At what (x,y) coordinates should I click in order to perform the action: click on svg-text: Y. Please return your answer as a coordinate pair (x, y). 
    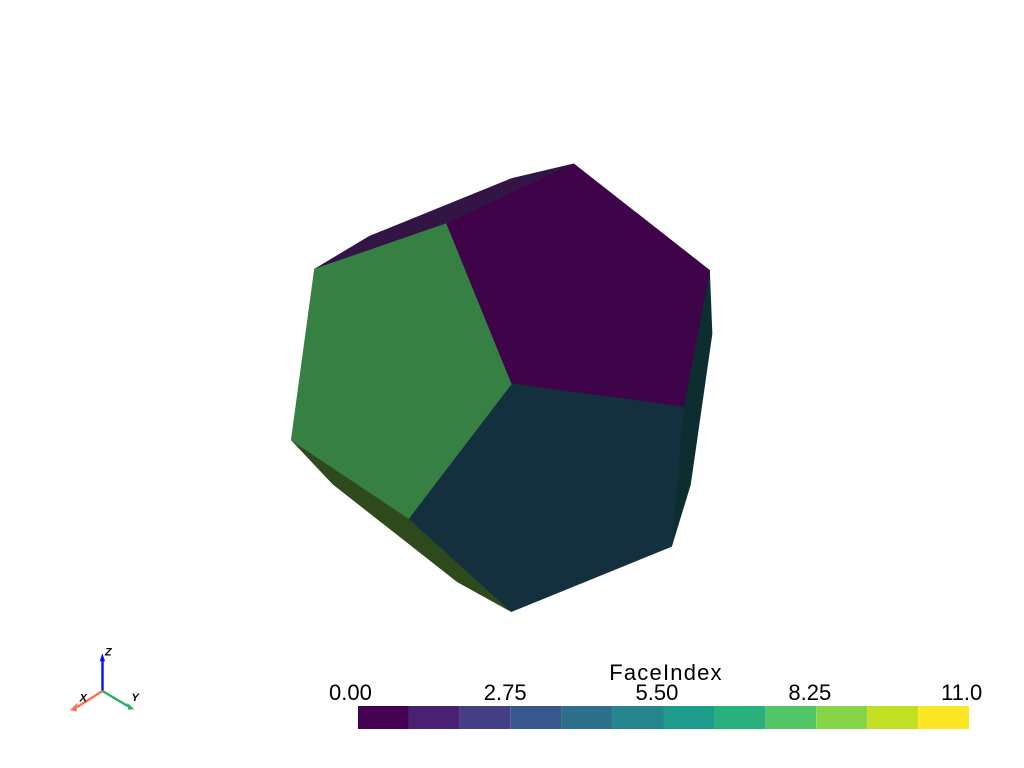
    Looking at the image, I should click on (136, 698).